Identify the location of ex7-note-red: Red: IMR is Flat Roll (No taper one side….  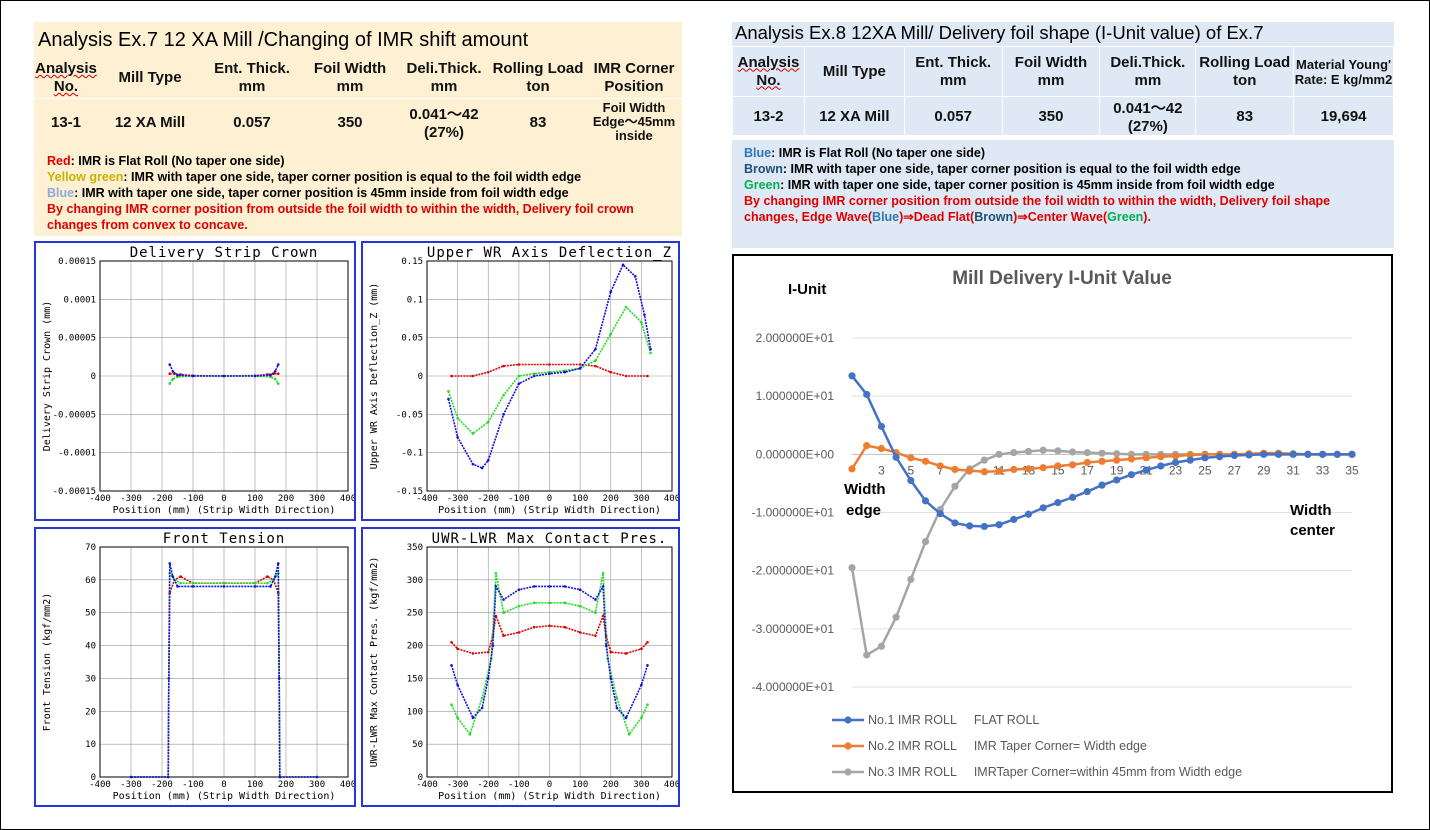
(166, 161).